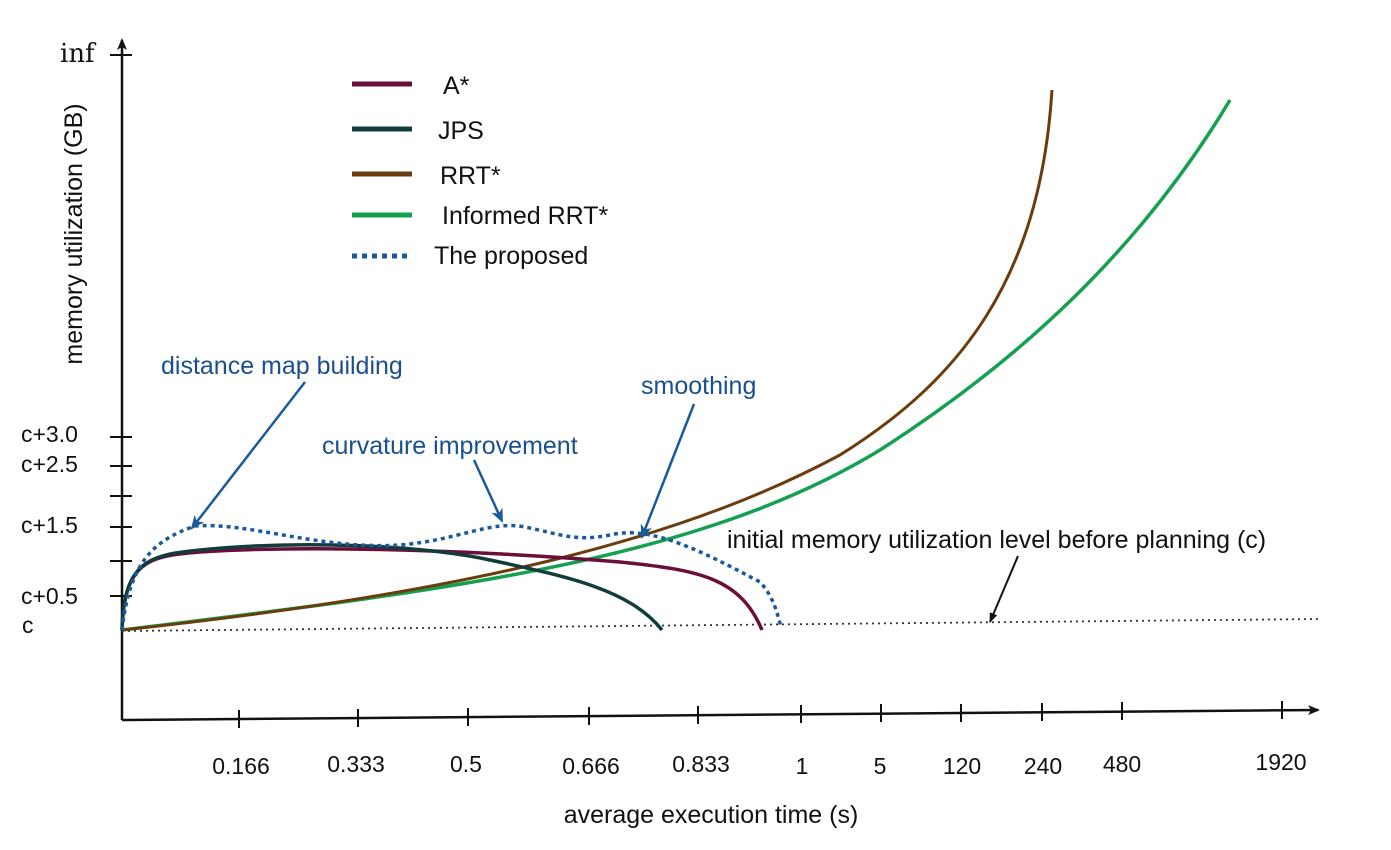 The width and height of the screenshot is (1391, 850). I want to click on x-tick-label: 0.5, so click(466, 764).